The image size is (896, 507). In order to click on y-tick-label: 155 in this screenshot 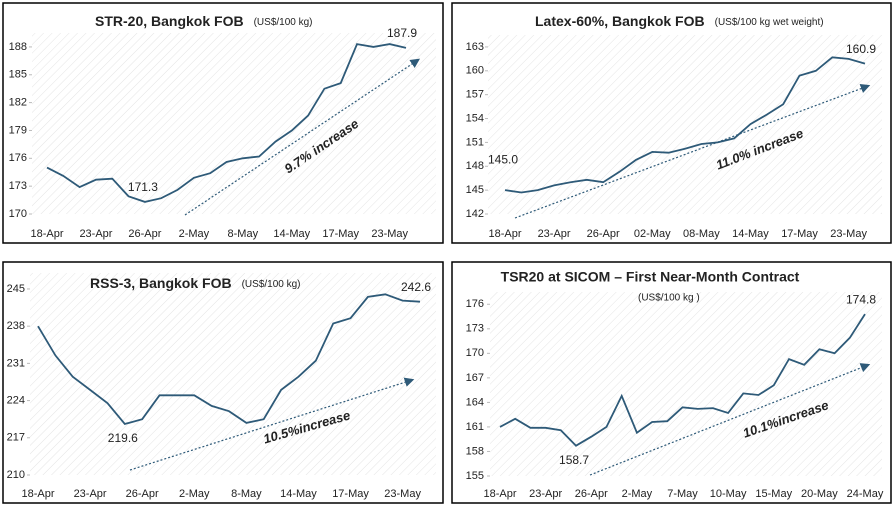, I will do `click(475, 476)`.